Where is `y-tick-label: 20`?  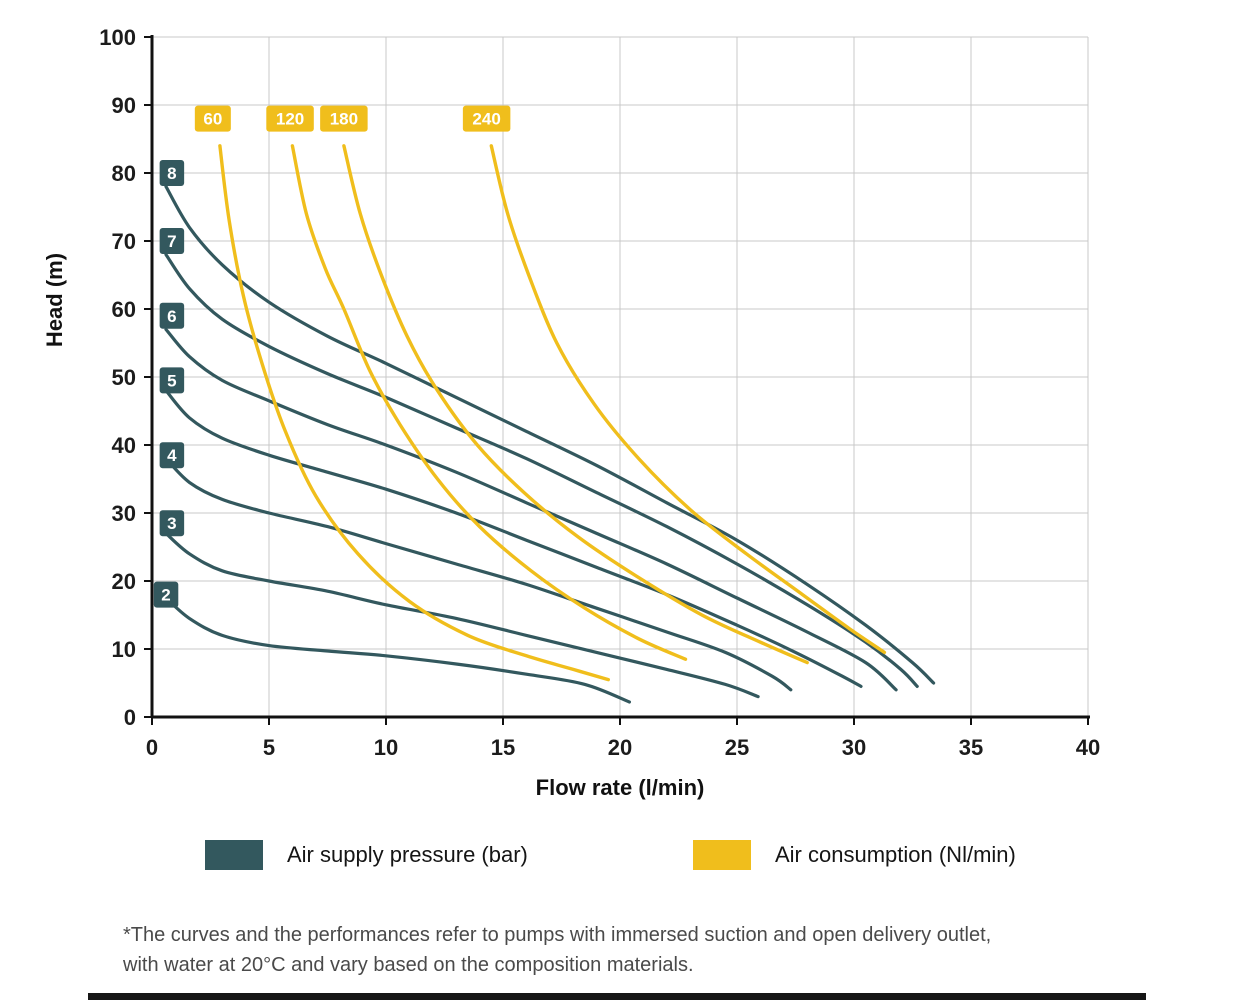 y-tick-label: 20 is located at coordinates (124, 581).